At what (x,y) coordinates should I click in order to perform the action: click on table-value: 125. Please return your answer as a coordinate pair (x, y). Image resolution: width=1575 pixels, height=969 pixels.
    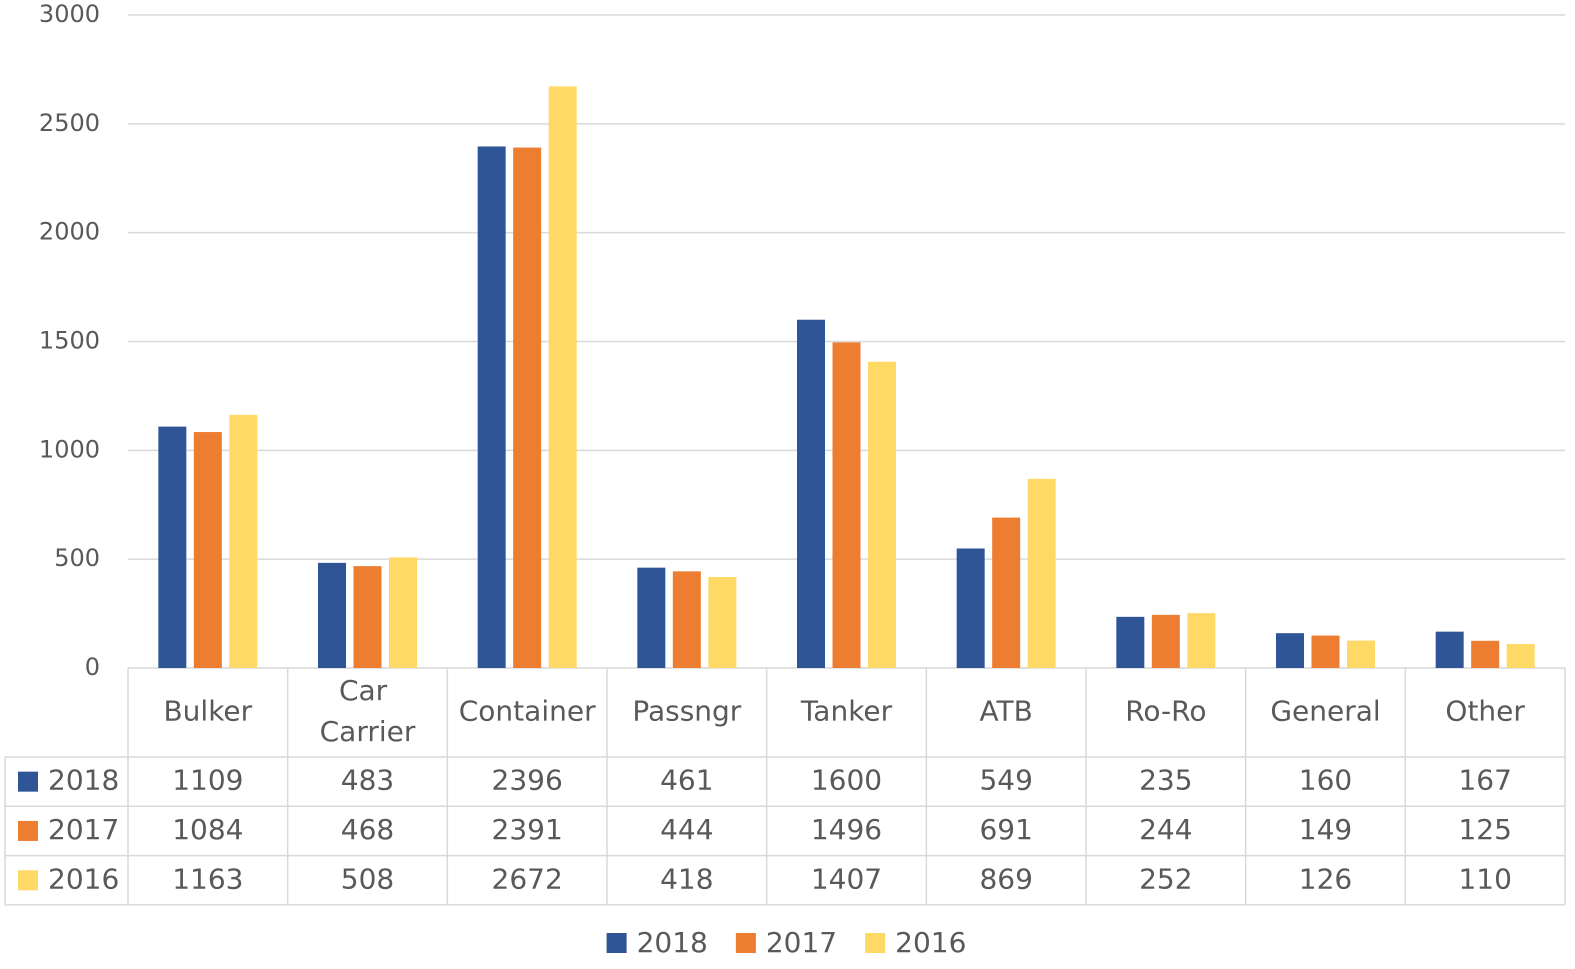
    Looking at the image, I should click on (1484, 829).